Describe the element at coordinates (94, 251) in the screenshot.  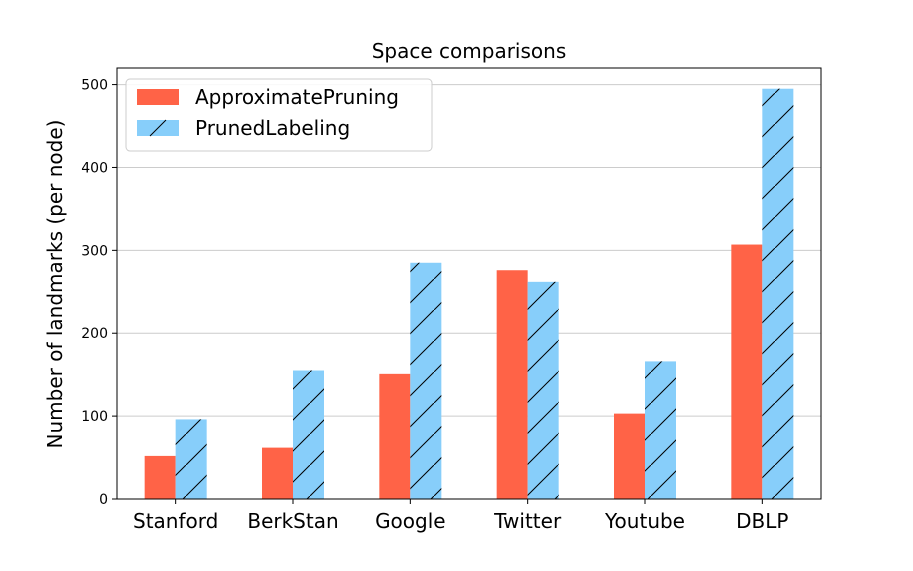
I see `y-tick-label: 300` at that location.